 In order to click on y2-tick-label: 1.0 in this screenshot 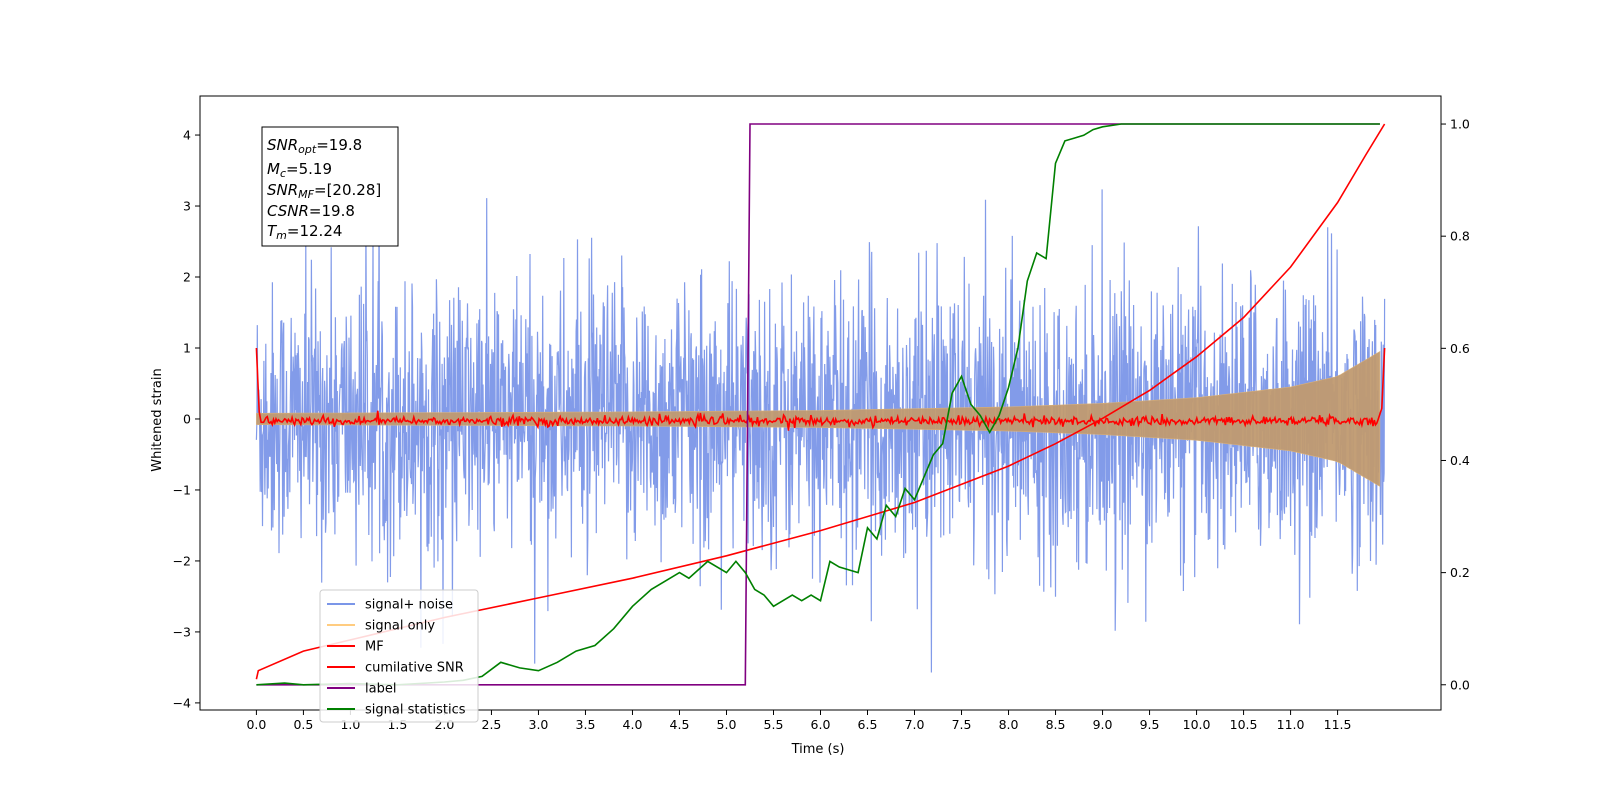, I will do `click(1460, 124)`.